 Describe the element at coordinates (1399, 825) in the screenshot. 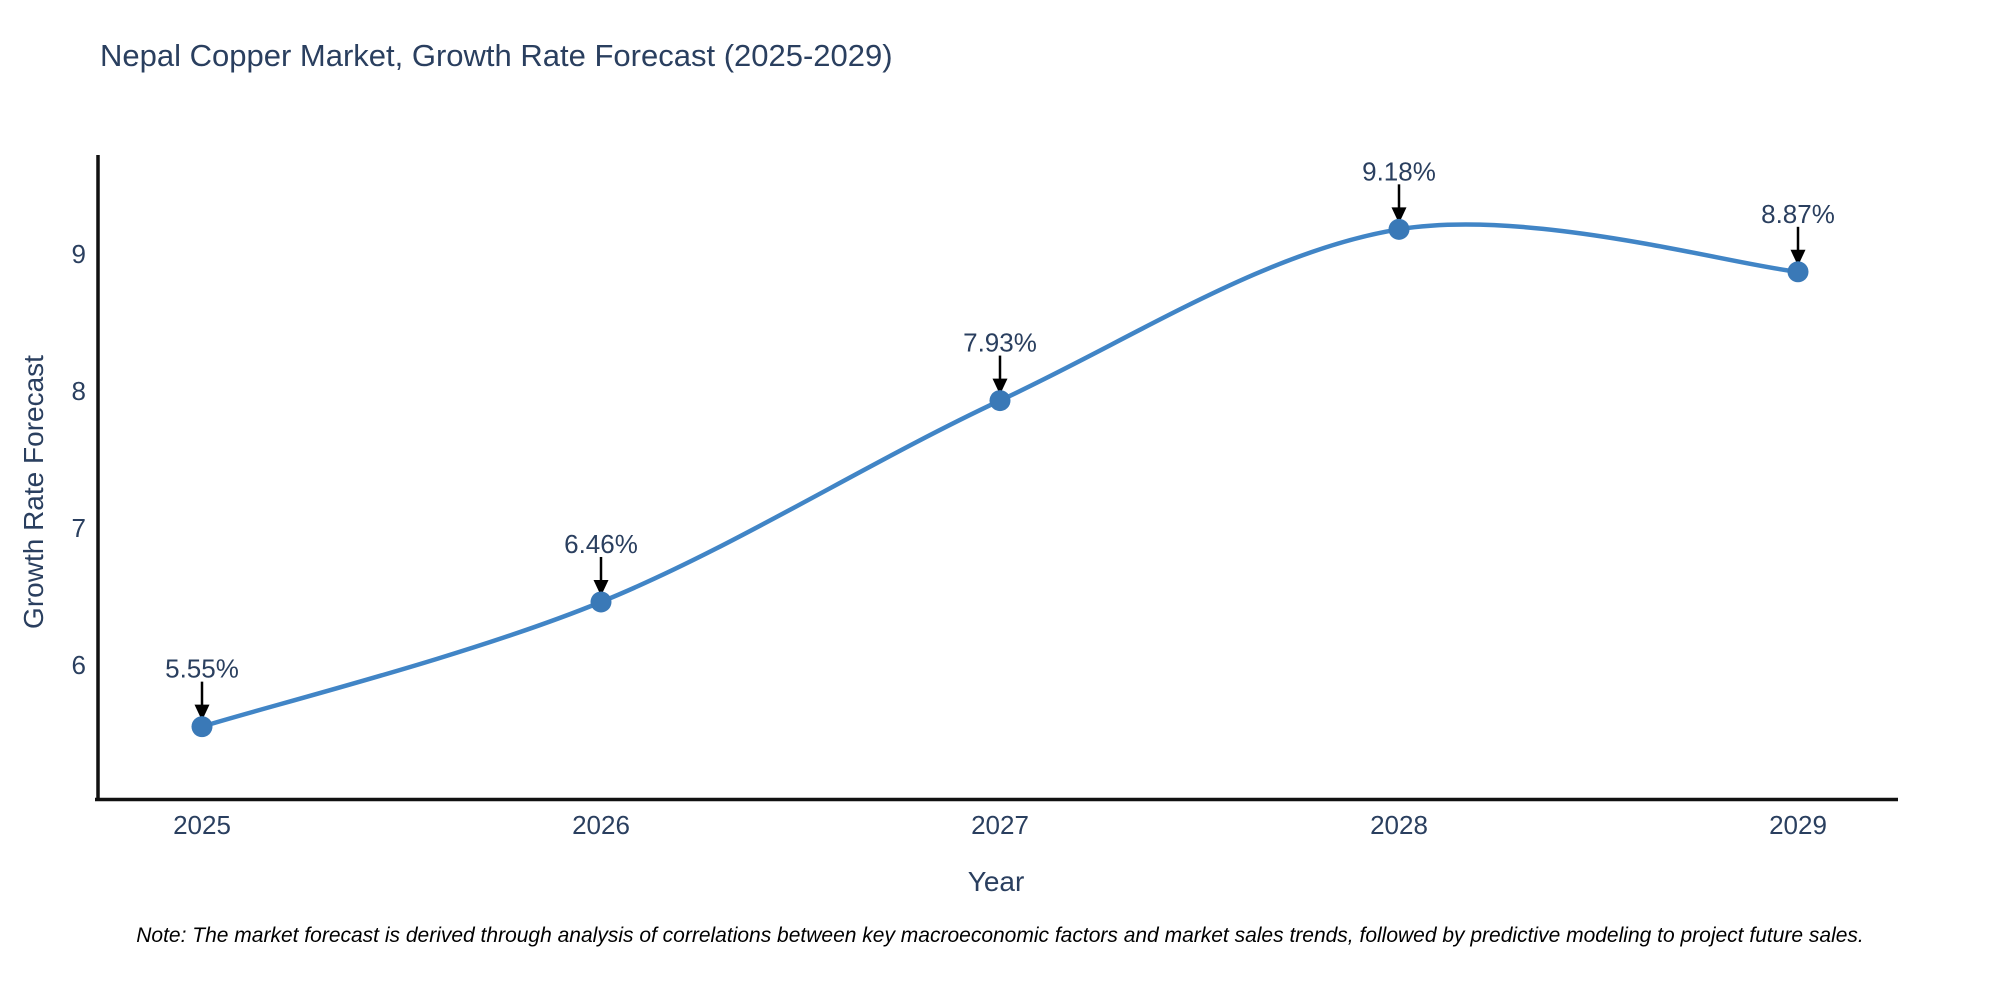

I see `x-tick-label-2028: 2028` at that location.